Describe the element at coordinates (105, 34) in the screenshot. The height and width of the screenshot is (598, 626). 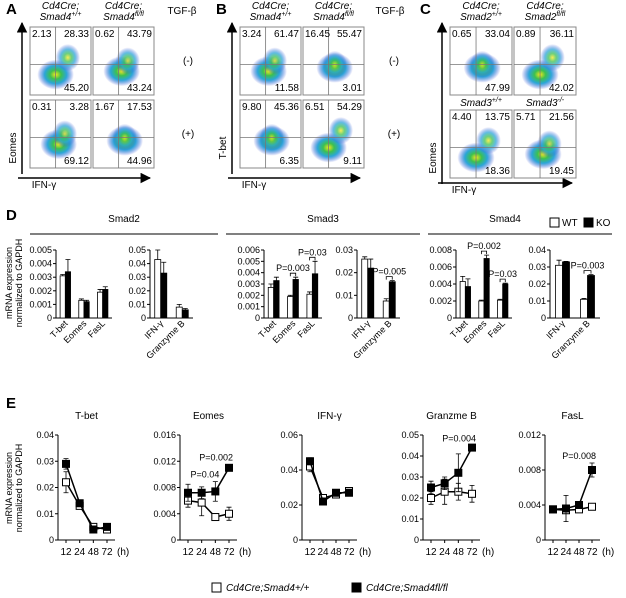
I see `quadrant-value: 0.62` at that location.